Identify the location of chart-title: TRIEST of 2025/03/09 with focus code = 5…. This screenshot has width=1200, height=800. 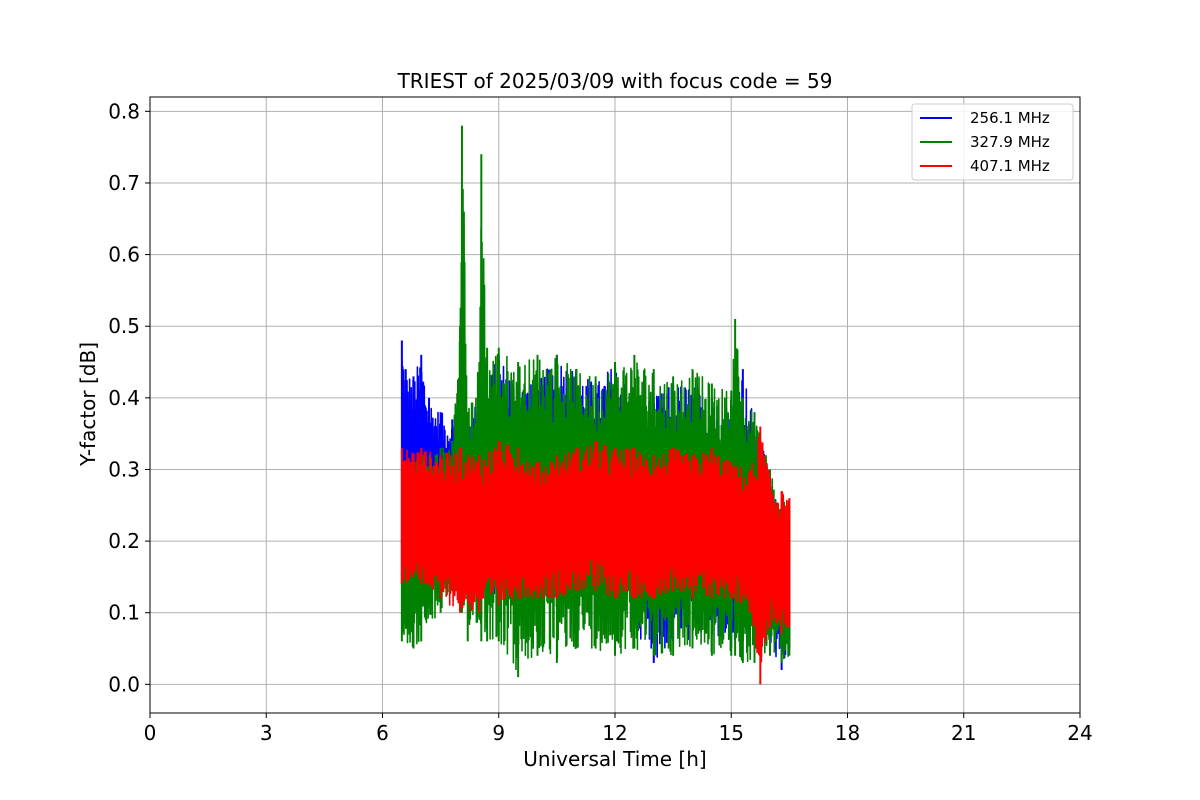
(615, 81).